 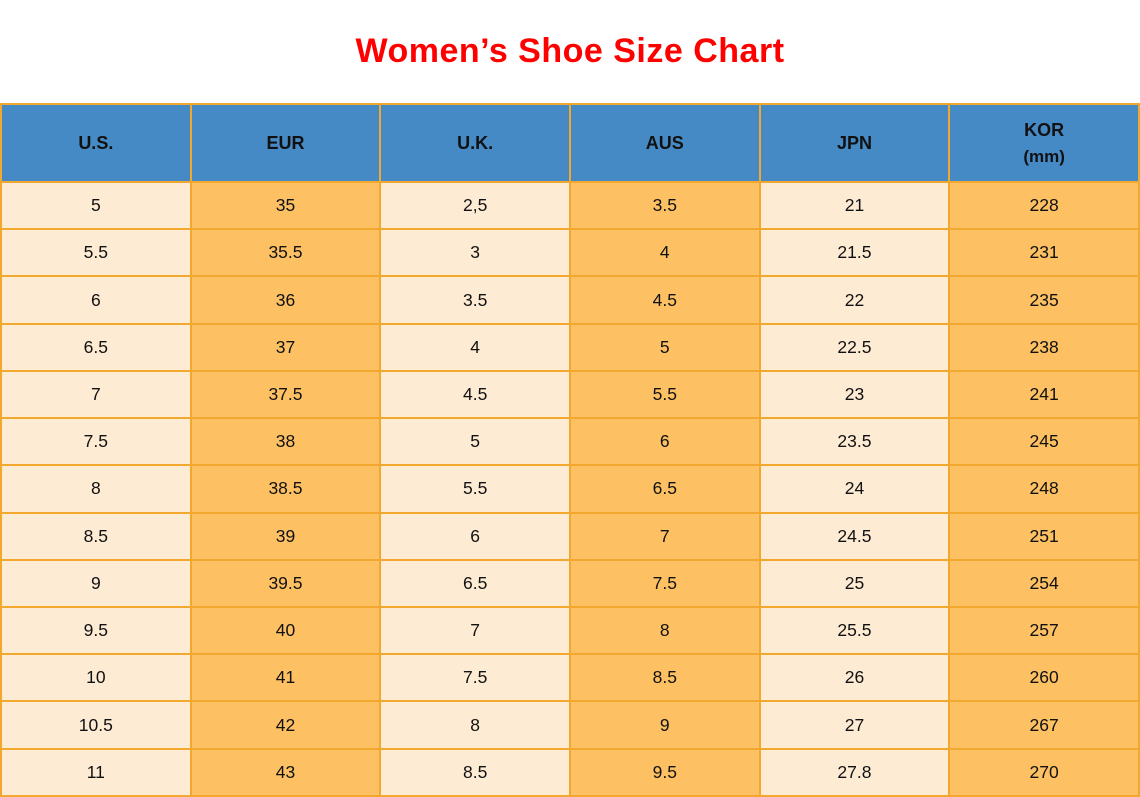 I want to click on table-cell-uk: 7.5, so click(x=475, y=678).